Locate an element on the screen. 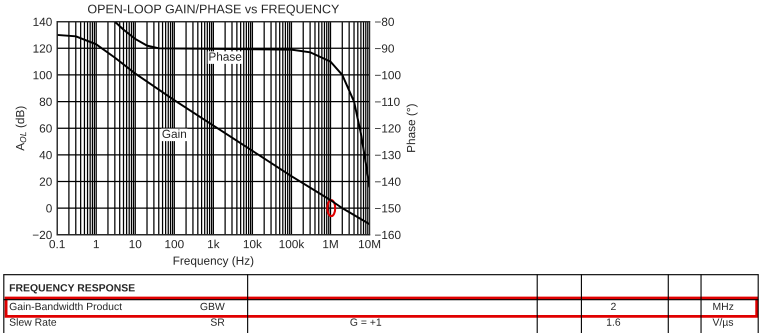 The image size is (762, 333). x-tick-label: 10M is located at coordinates (369, 244).